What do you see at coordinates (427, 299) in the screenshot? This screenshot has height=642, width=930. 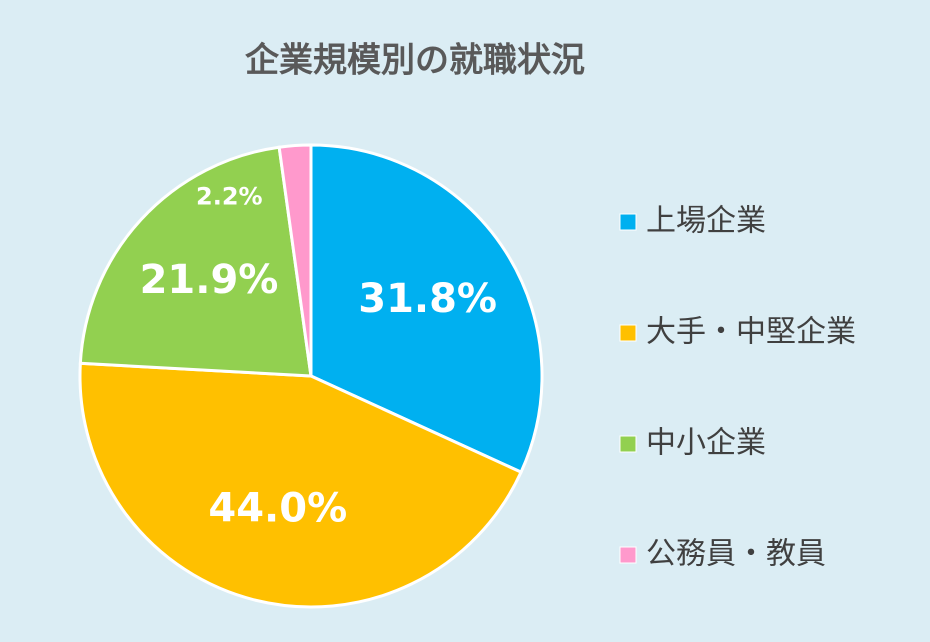 I see `data-label: 31.8%` at bounding box center [427, 299].